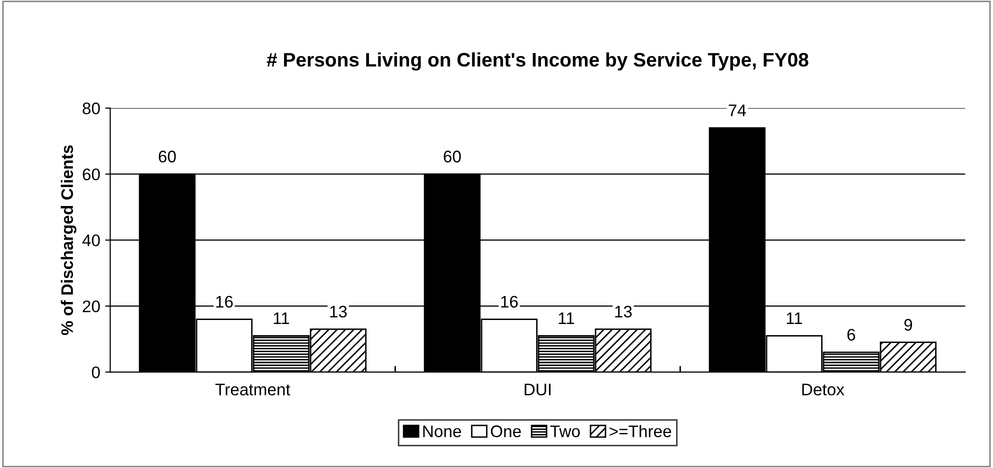 The width and height of the screenshot is (993, 468). I want to click on data-label: 74, so click(737, 110).